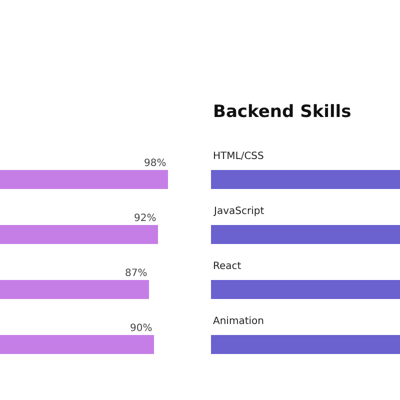 The image size is (400, 400). What do you see at coordinates (227, 266) in the screenshot?
I see `y-tick-label: React` at bounding box center [227, 266].